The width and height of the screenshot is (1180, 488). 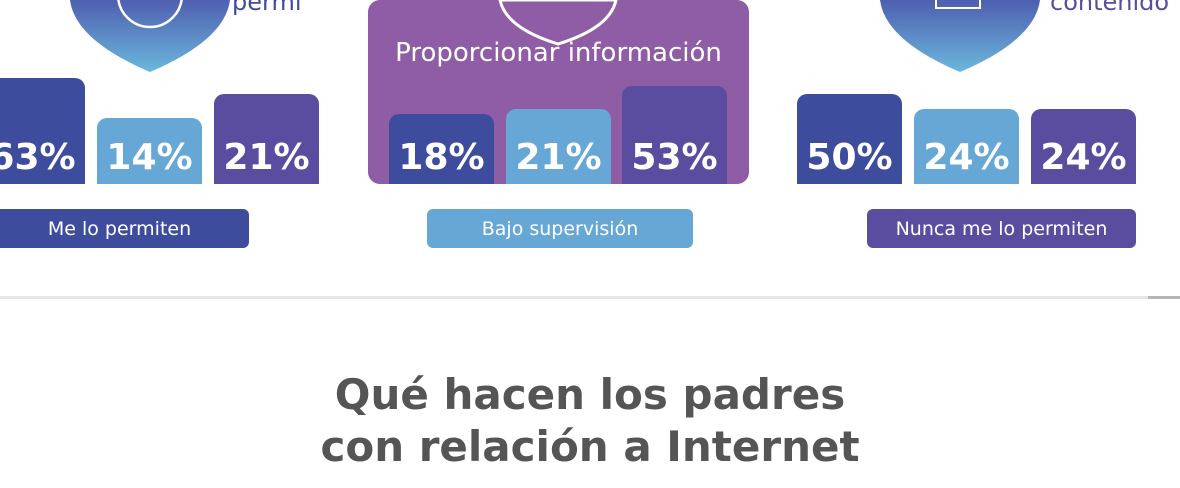 What do you see at coordinates (960, 36) in the screenshot?
I see `pin-right` at bounding box center [960, 36].